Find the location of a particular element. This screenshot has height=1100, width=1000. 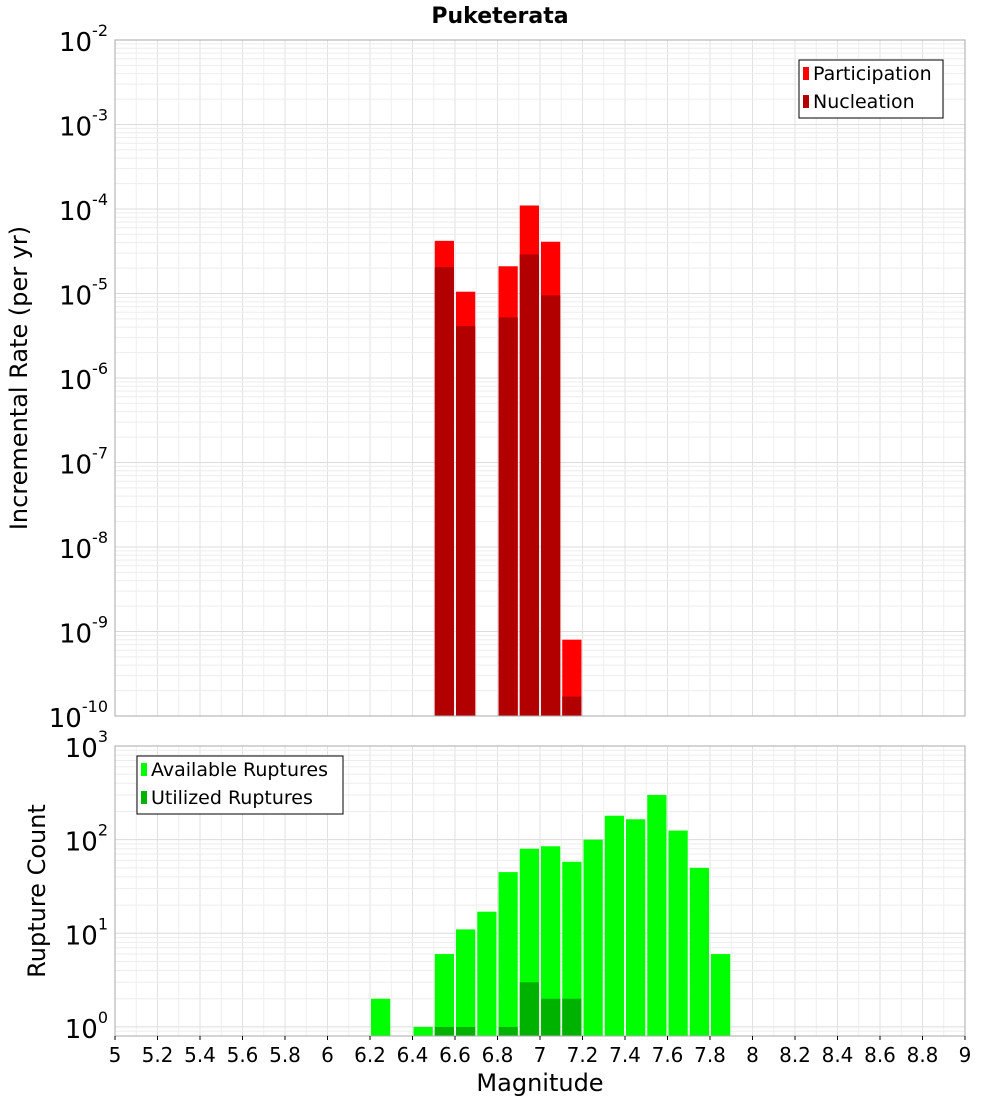

x-tick-label: 7.8 is located at coordinates (710, 1055).